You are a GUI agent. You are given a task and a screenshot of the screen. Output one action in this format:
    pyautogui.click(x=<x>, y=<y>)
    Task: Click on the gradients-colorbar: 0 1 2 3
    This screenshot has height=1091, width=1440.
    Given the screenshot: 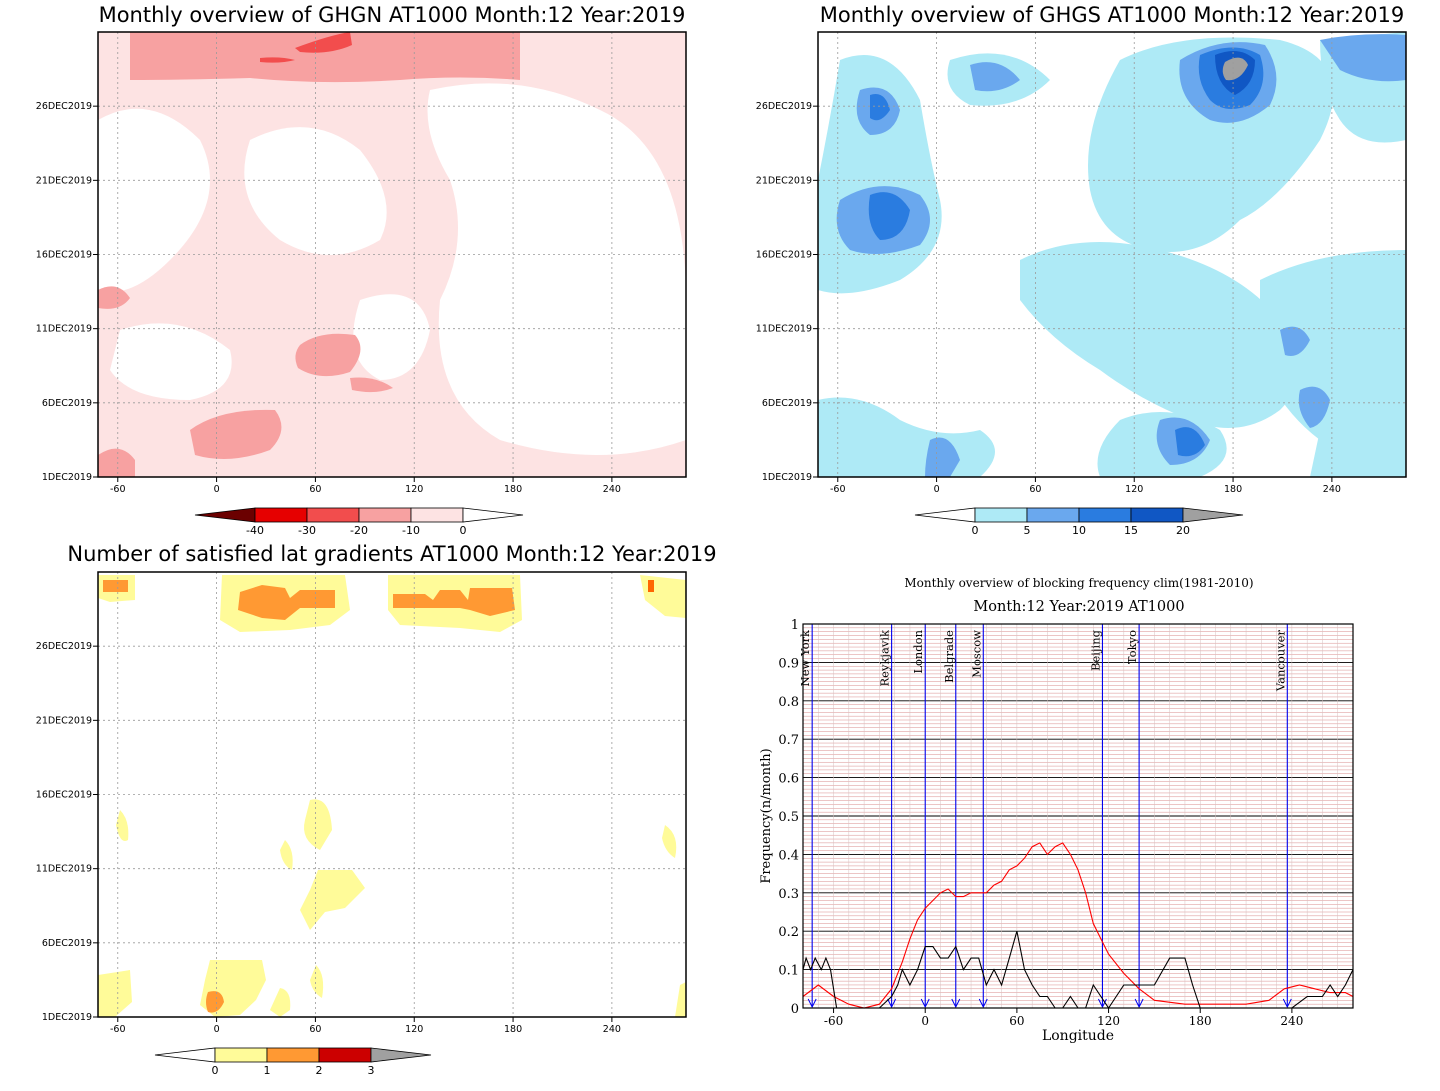 What is the action you would take?
    pyautogui.click(x=293, y=1062)
    